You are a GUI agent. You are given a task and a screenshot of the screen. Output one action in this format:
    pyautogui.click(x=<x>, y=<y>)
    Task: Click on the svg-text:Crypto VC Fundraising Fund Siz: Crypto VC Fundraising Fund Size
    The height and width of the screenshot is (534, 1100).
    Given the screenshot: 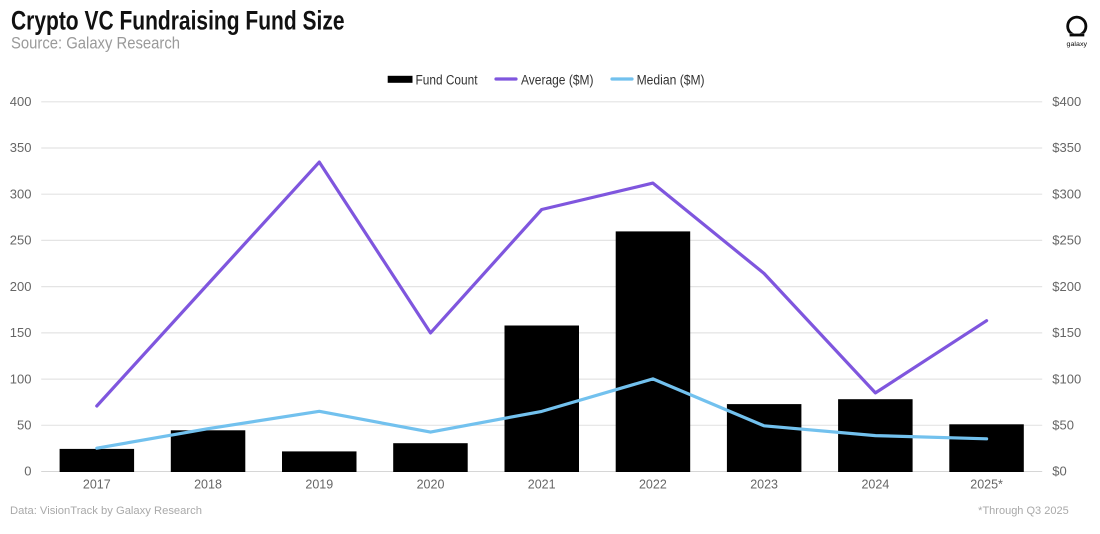 What is the action you would take?
    pyautogui.click(x=178, y=21)
    